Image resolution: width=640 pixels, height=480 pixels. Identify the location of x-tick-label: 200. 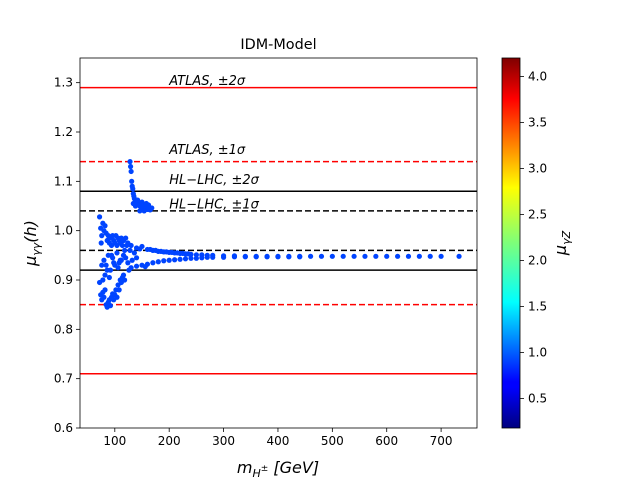
(169, 441).